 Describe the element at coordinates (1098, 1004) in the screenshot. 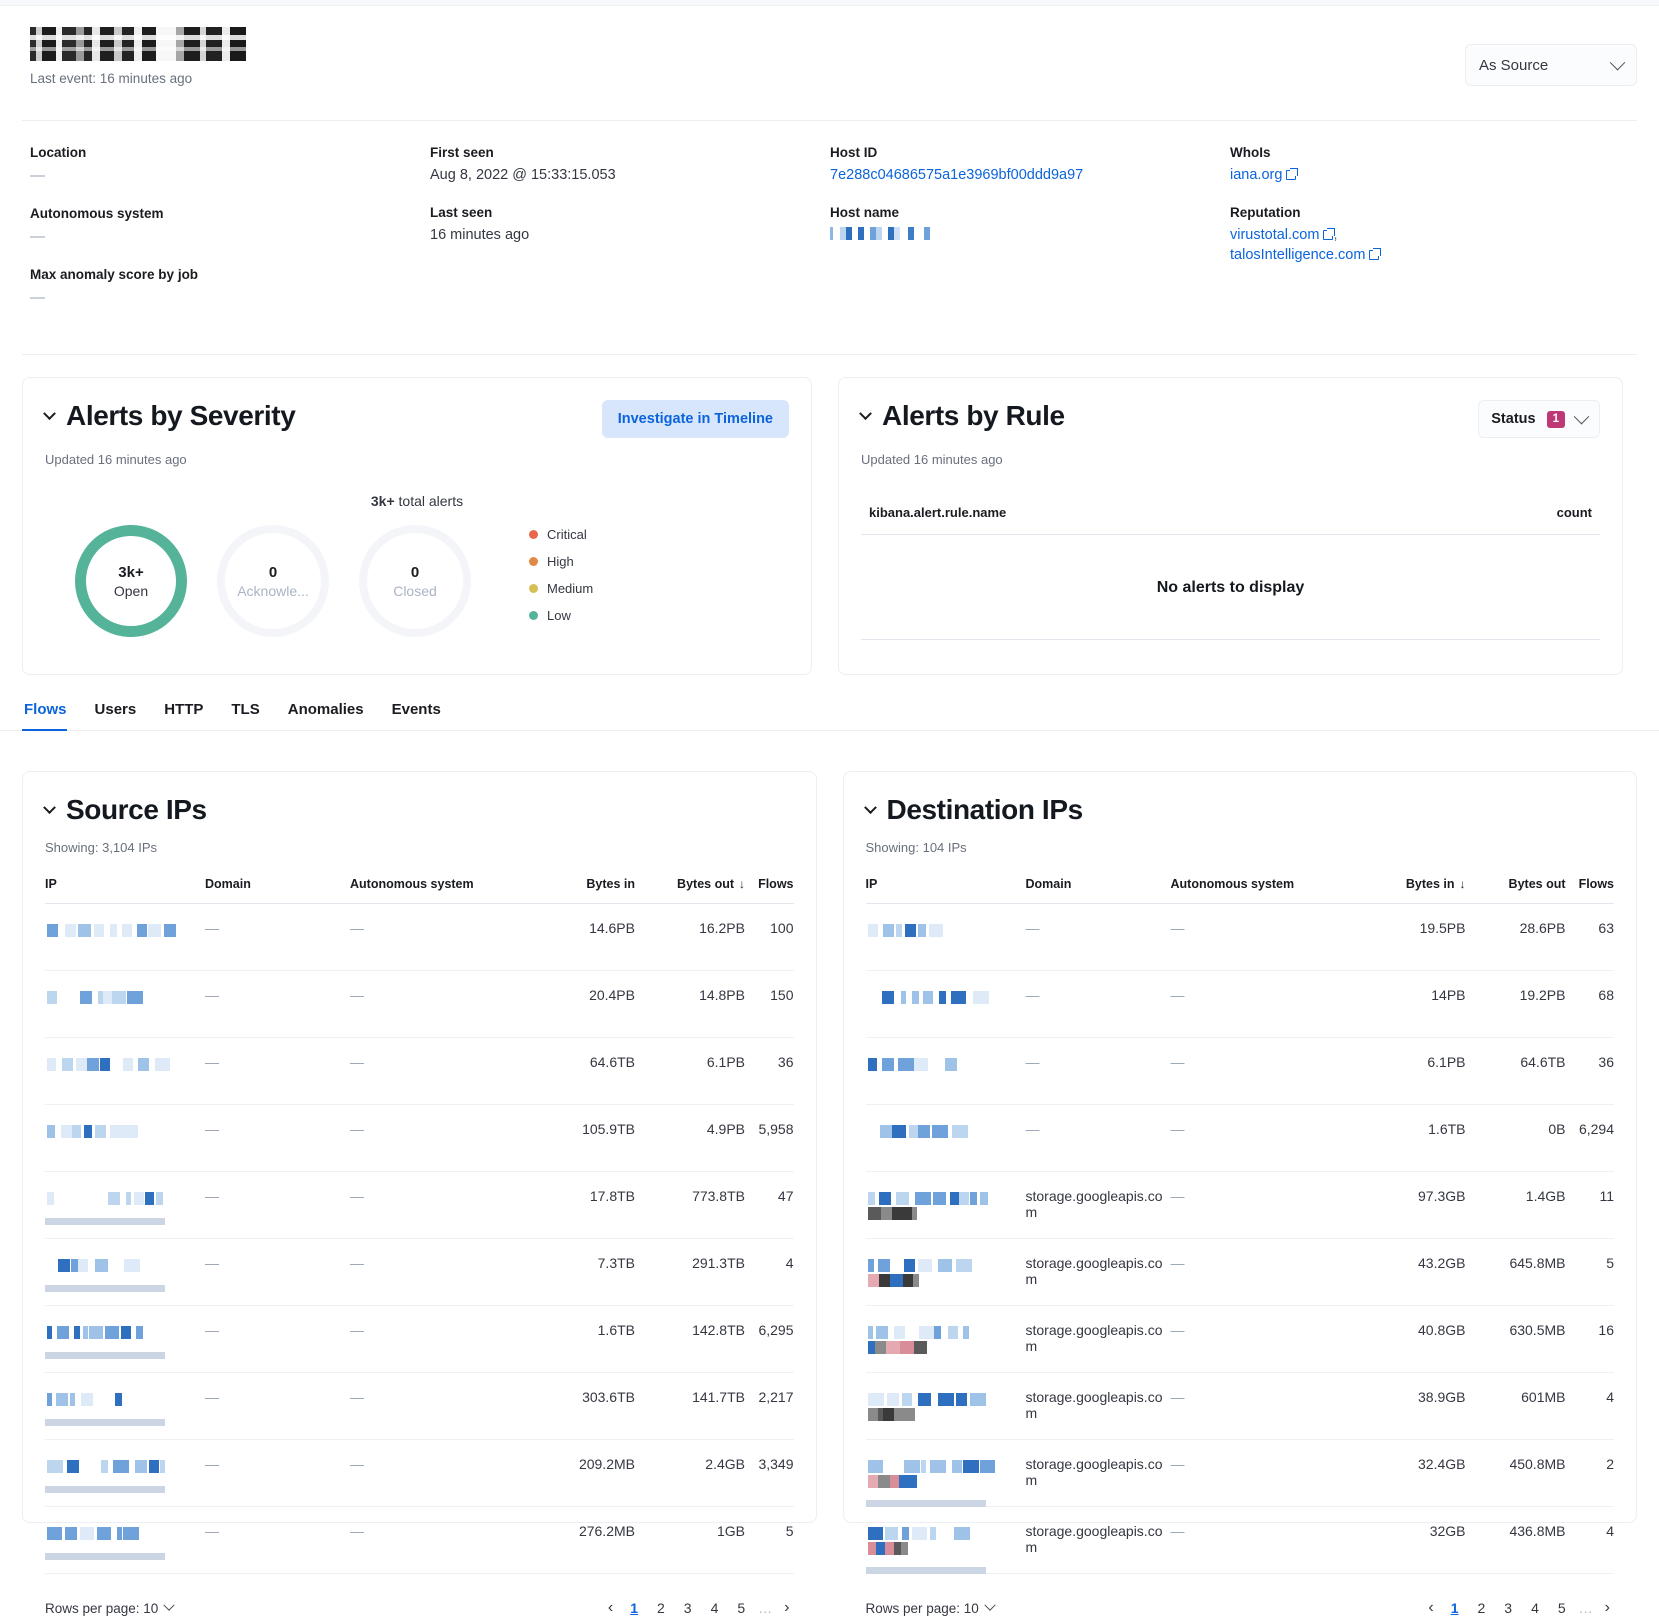

I see `cell-domain: —` at that location.